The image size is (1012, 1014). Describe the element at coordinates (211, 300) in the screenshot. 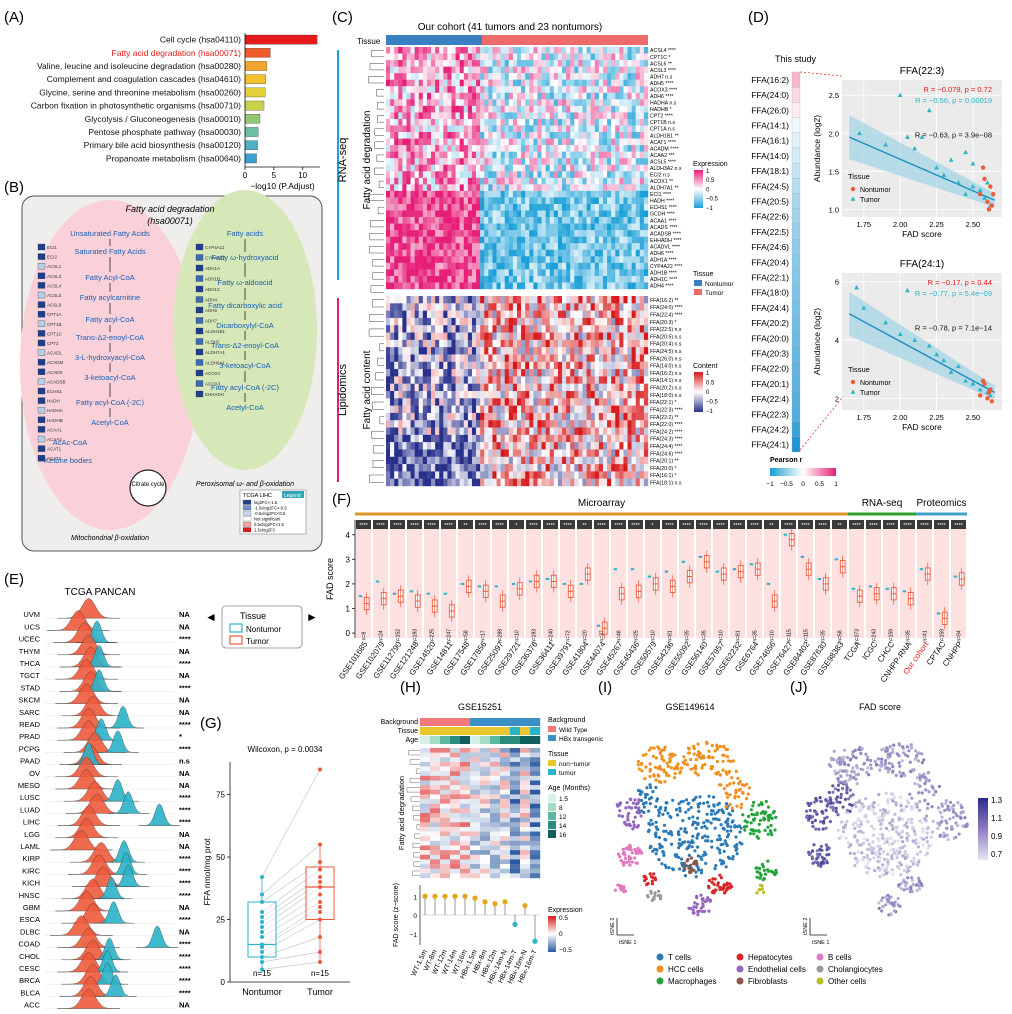

I see `gene-label: ADH4` at that location.